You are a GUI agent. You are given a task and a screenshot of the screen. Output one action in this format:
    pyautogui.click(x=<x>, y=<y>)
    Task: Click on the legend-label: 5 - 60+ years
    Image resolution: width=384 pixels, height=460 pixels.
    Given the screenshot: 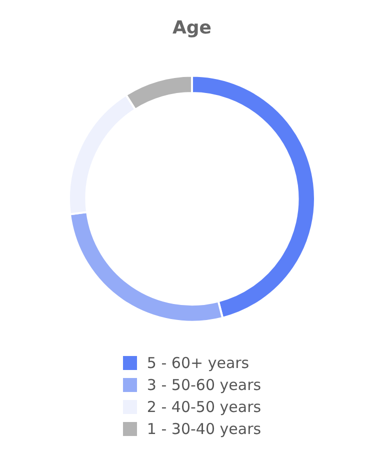 What is the action you would take?
    pyautogui.click(x=198, y=363)
    